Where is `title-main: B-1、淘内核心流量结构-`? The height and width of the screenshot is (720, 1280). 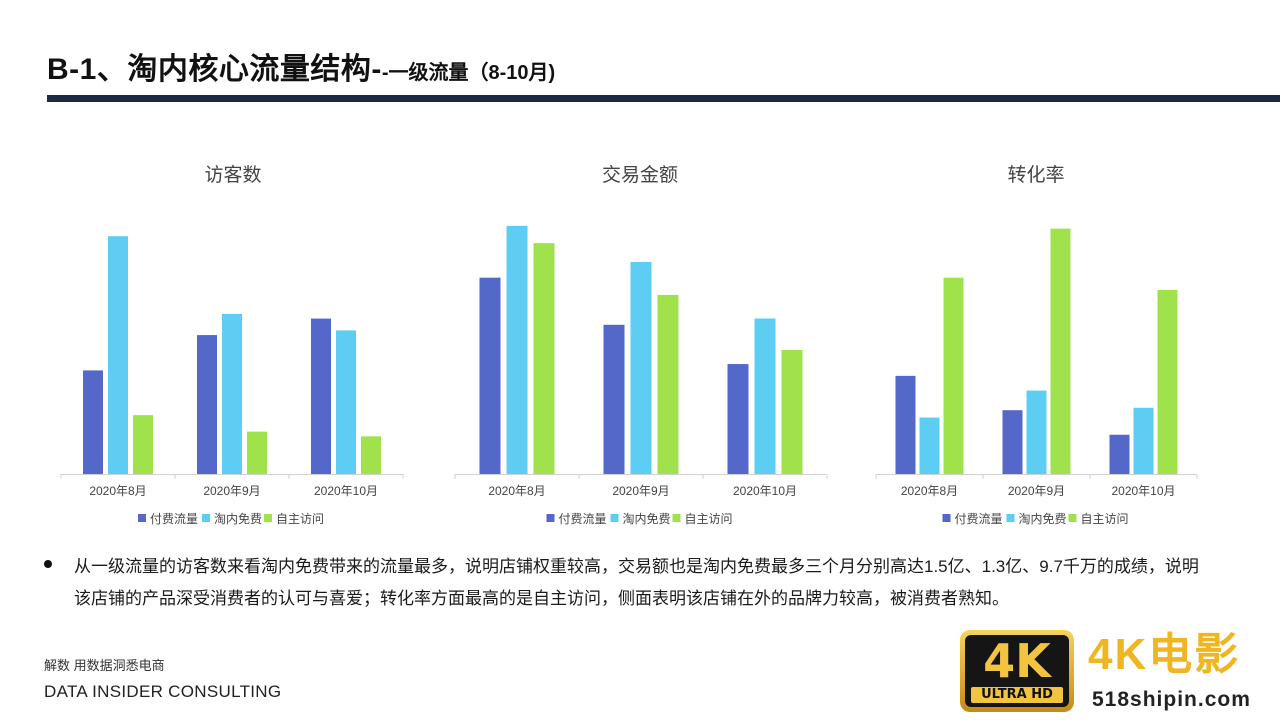
title-main: B-1、淘内核心流量结构- is located at coordinates (214, 69).